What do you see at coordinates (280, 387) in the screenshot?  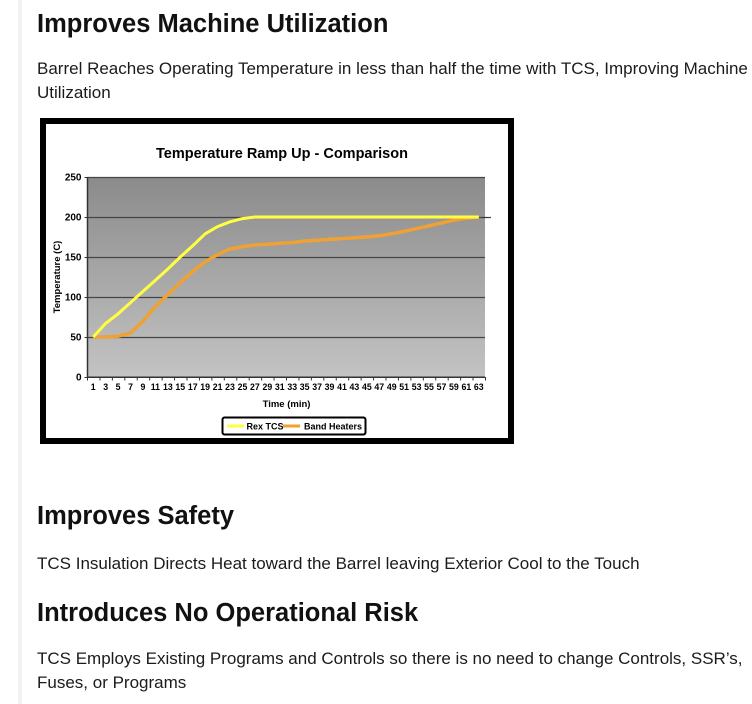 I see `svg-text: 31` at bounding box center [280, 387].